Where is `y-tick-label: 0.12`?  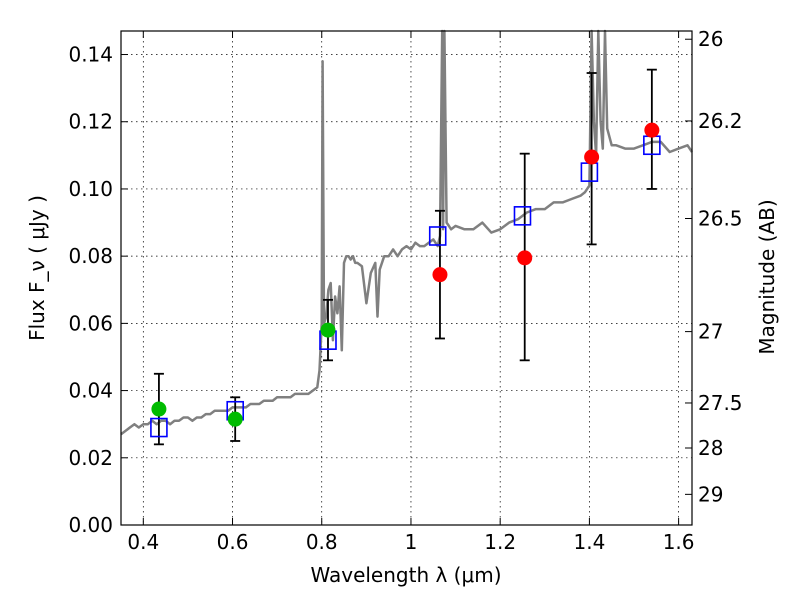
y-tick-label: 0.12 is located at coordinates (90, 122).